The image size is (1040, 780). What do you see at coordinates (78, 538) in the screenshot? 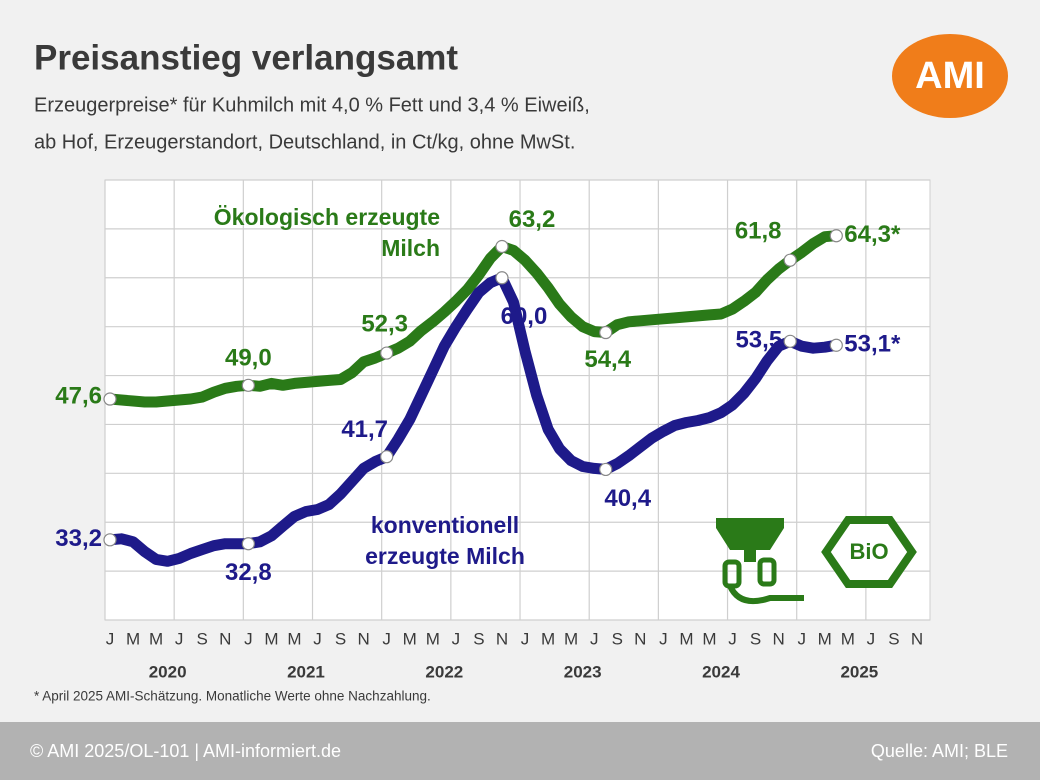
I see `data-label: 33,2` at bounding box center [78, 538].